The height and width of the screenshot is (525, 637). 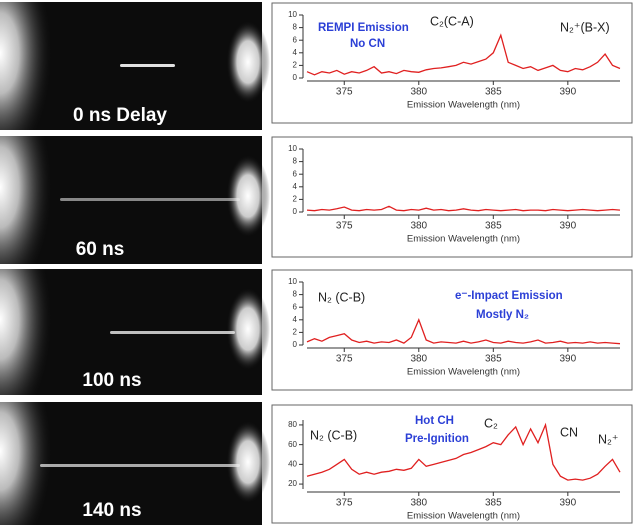 What do you see at coordinates (585, 27) in the screenshot?
I see `annotation: N₂⁺(B-X)` at bounding box center [585, 27].